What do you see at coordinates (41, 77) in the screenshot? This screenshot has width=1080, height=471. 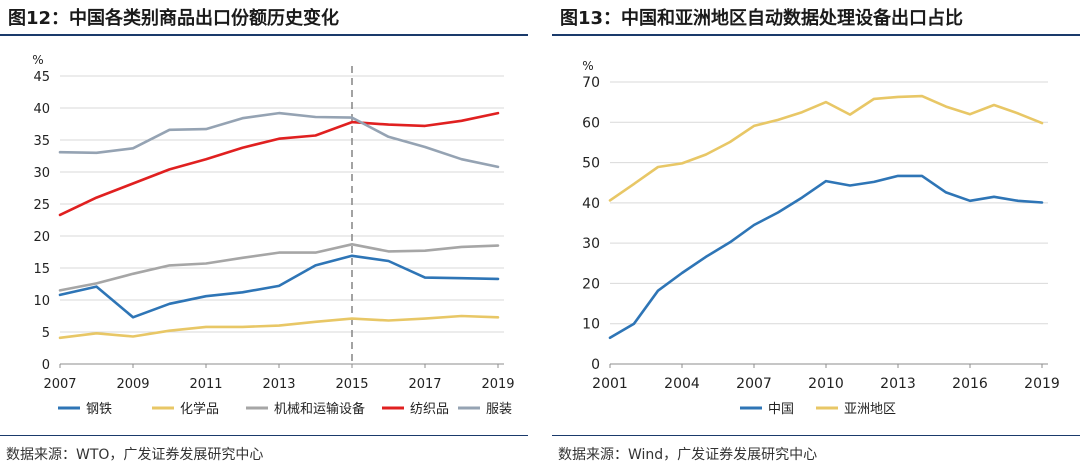 I see `y-tick-label: 45` at bounding box center [41, 77].